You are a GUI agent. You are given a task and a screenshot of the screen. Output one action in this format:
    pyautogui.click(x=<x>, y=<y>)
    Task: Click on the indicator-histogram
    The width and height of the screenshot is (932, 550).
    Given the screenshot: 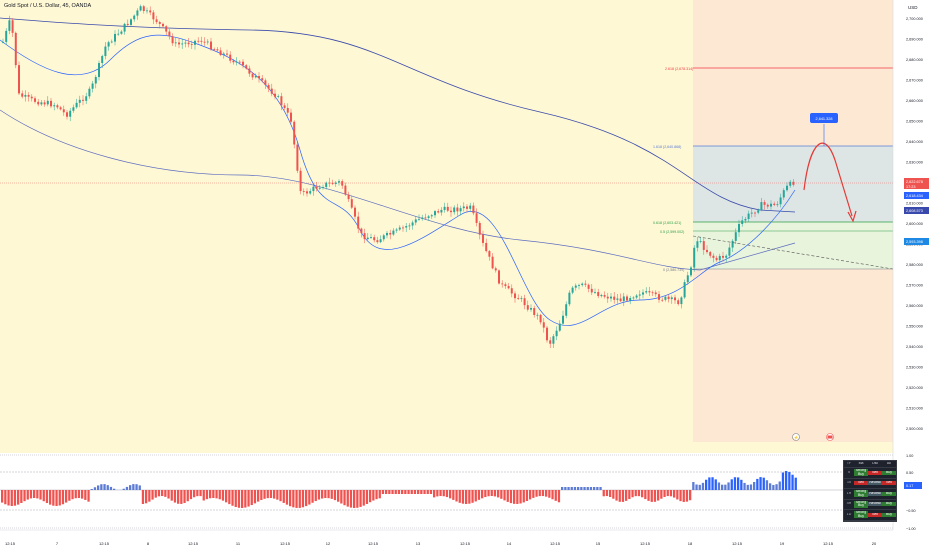 What is the action you would take?
    pyautogui.click(x=399, y=489)
    